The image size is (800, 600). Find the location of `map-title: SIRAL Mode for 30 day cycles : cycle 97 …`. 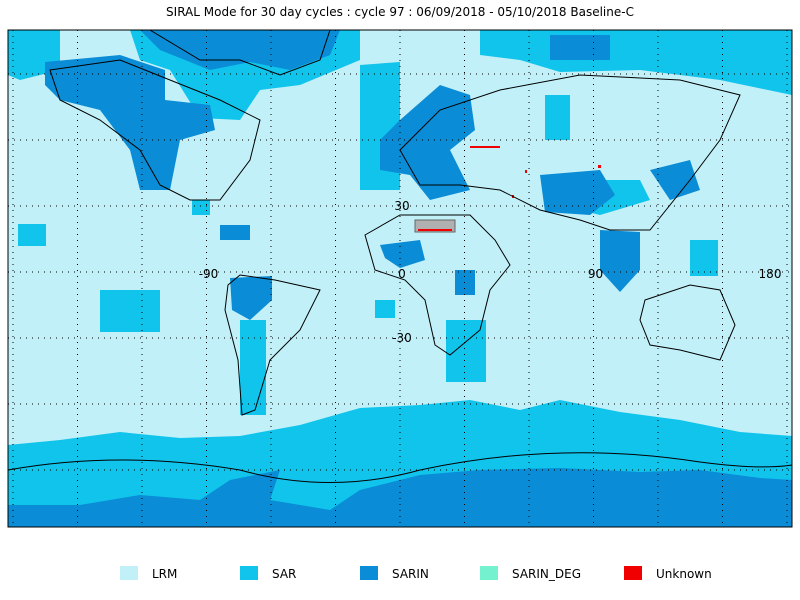

map-title: SIRAL Mode for 30 day cycles : cycle 97 … is located at coordinates (400, 12).